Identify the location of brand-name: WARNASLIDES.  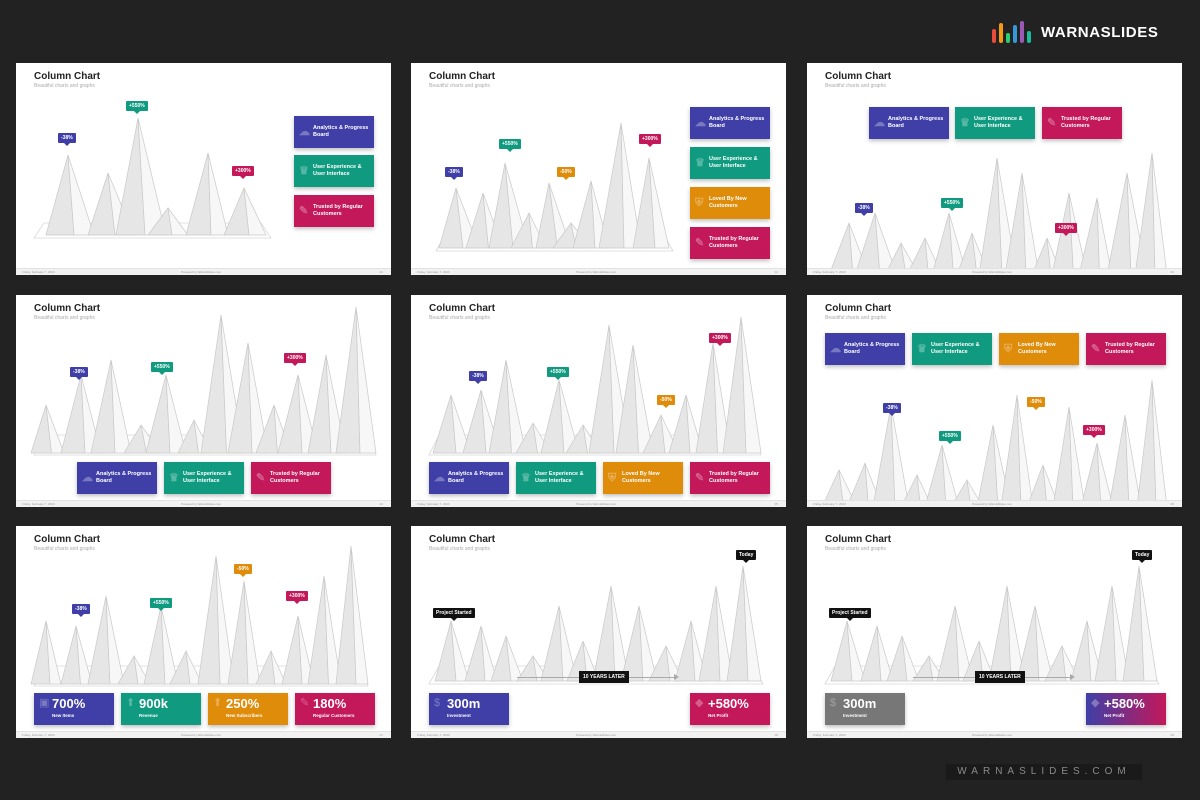
(1100, 32).